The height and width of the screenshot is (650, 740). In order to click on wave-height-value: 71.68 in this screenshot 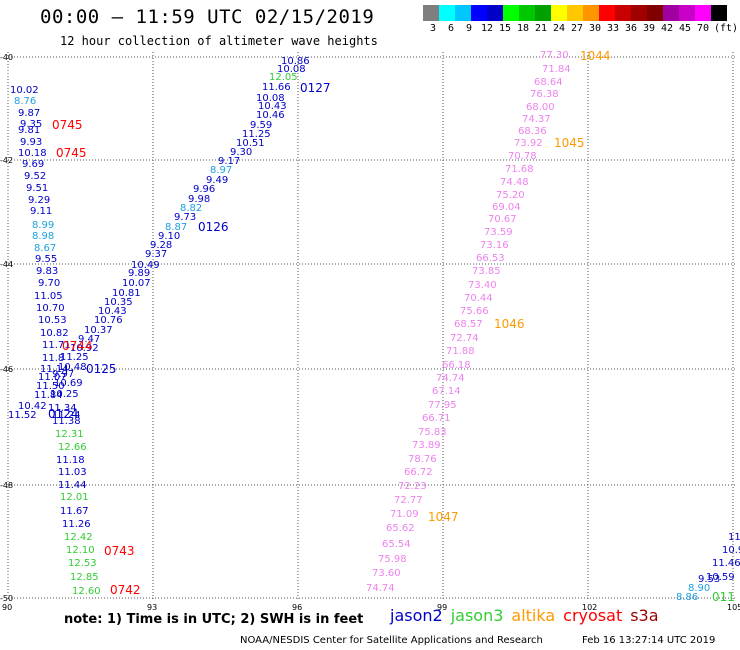, I will do `click(519, 169)`.